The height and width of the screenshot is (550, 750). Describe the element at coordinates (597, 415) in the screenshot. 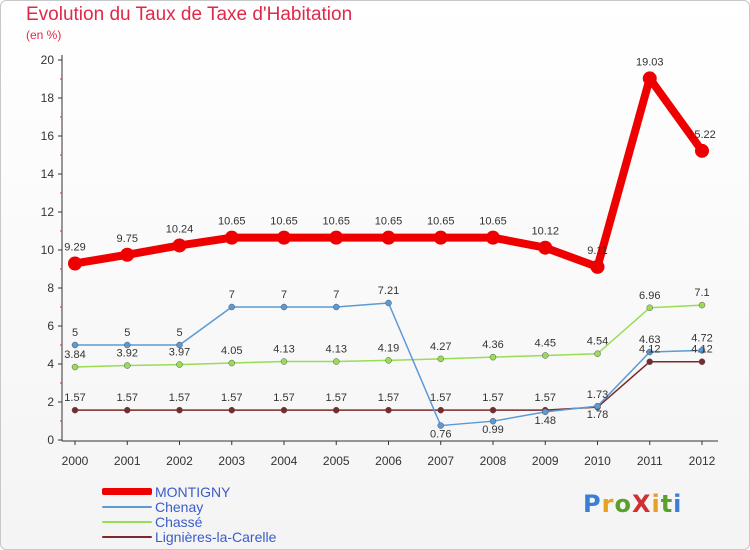

I see `data-label-chenay: 1.78` at that location.